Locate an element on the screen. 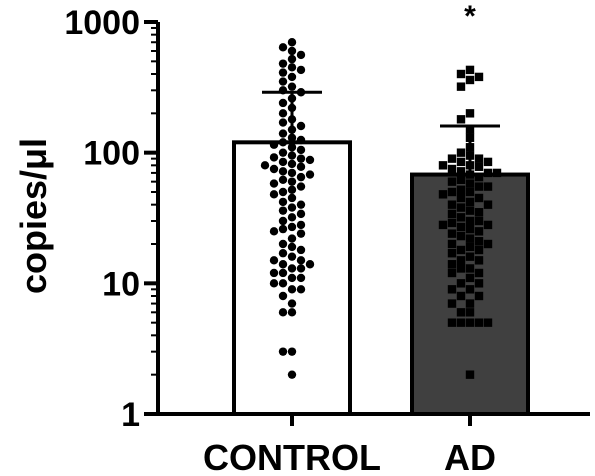 The width and height of the screenshot is (595, 476). y-tick-label: 1000 is located at coordinates (102, 23).